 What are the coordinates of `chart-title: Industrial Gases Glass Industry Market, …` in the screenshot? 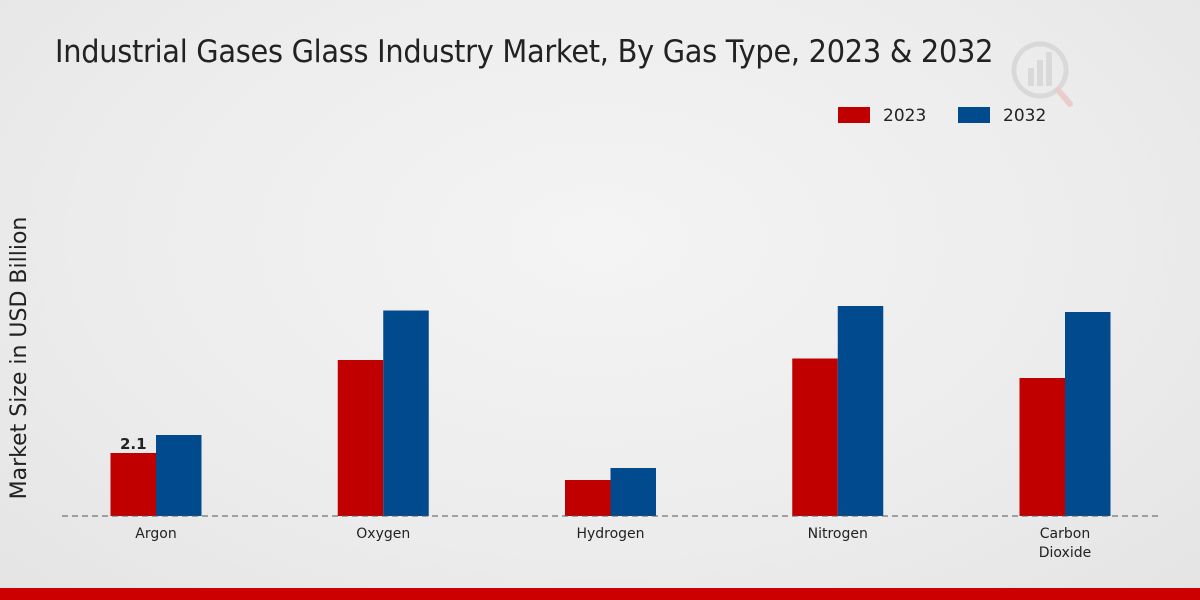 It's located at (524, 52).